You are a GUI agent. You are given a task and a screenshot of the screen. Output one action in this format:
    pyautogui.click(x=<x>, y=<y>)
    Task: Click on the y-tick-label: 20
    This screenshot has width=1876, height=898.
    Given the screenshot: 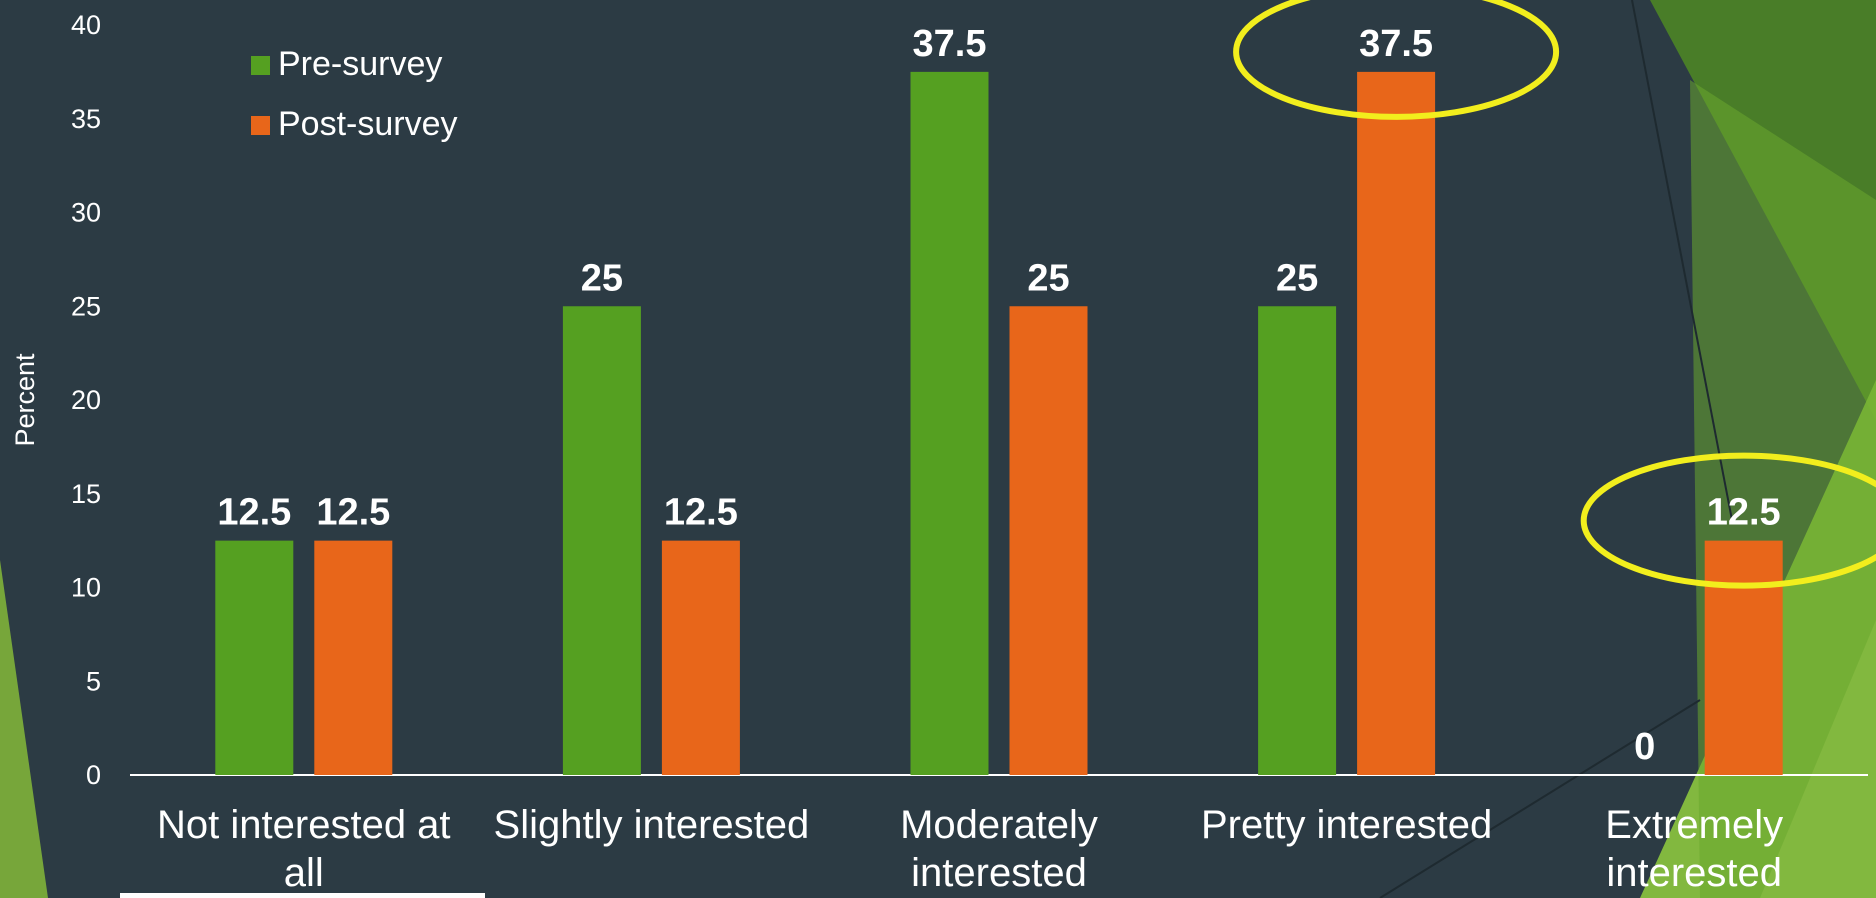 What is the action you would take?
    pyautogui.click(x=86, y=400)
    